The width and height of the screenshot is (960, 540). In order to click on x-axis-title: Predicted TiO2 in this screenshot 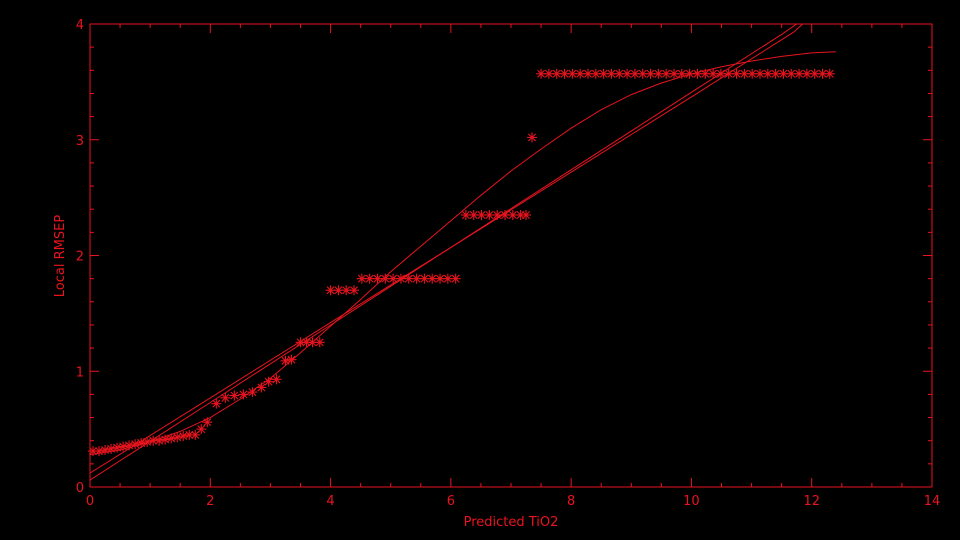, I will do `click(511, 522)`.